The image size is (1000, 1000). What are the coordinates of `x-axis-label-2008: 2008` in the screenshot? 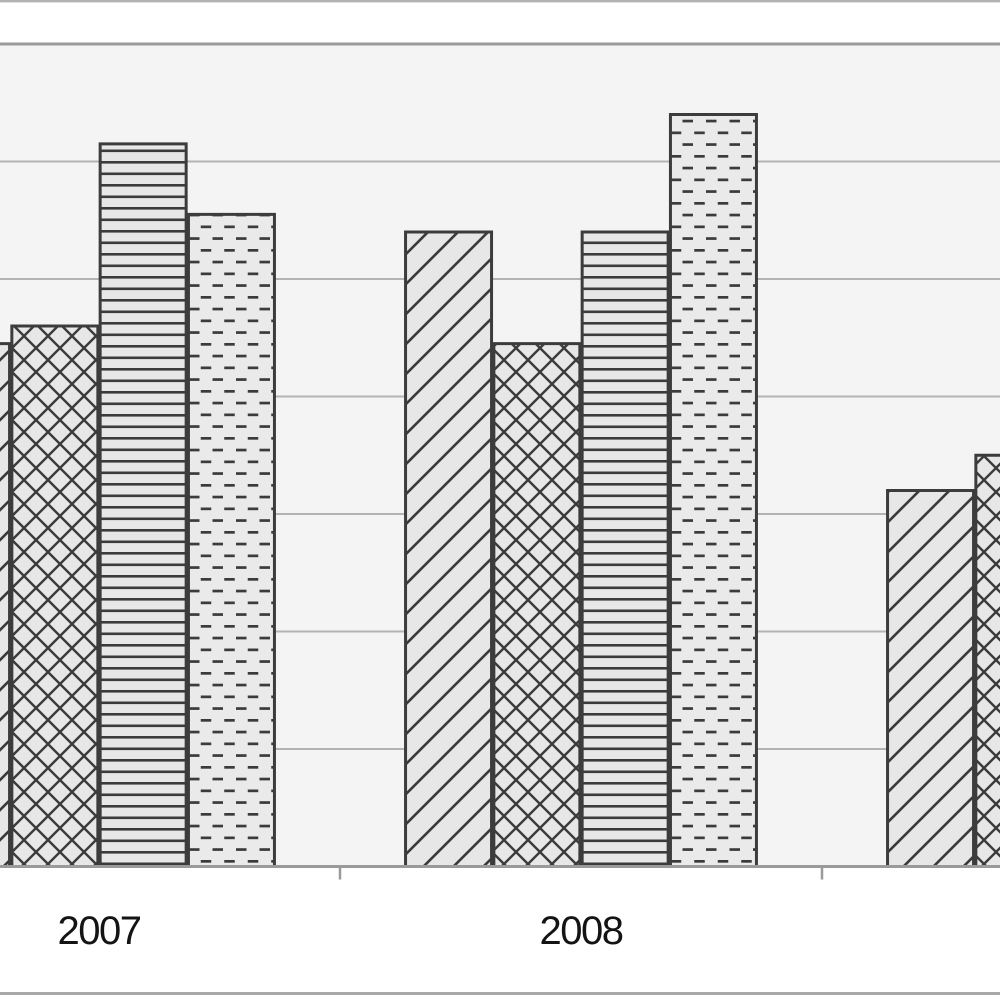 It's located at (581, 931).